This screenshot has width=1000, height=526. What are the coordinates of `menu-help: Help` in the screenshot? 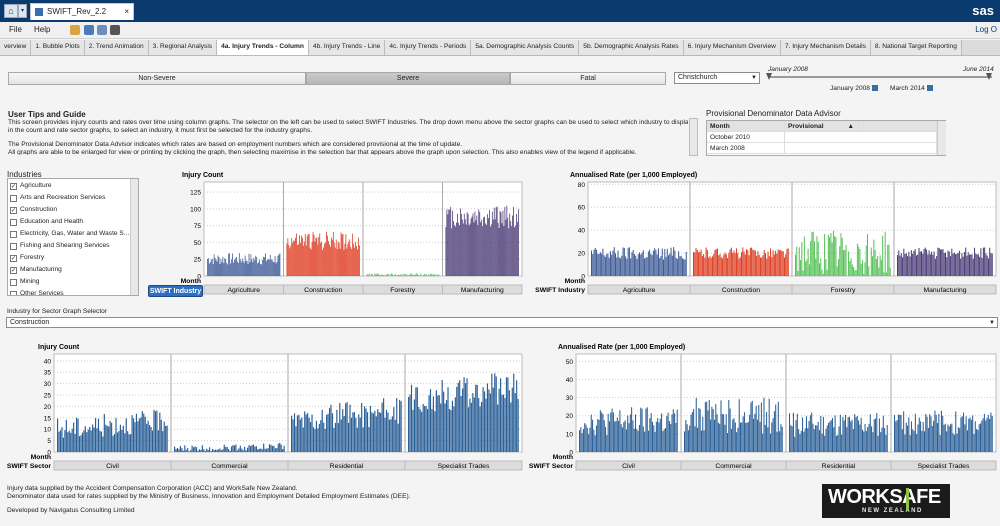 It's located at (42, 29).